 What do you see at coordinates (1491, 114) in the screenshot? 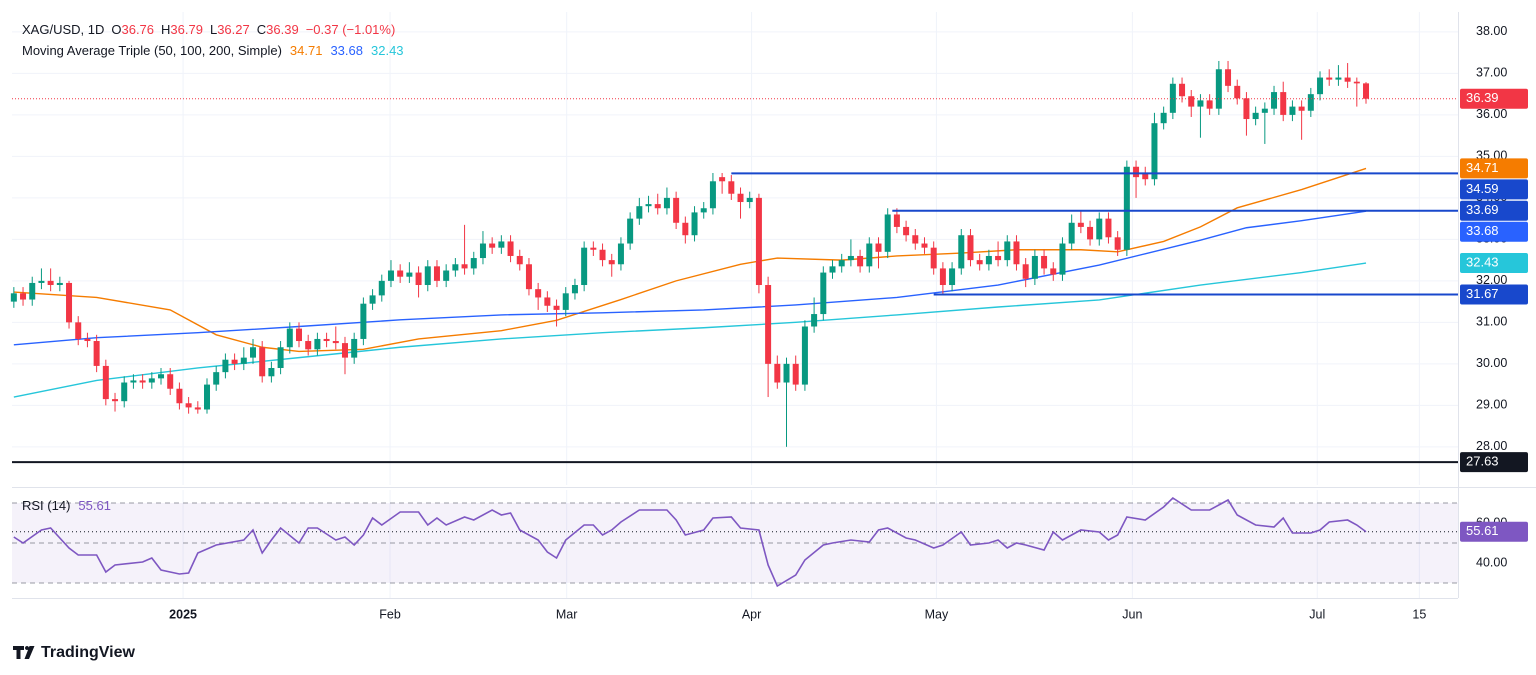
I see `y-tick-label: 36.00` at bounding box center [1491, 114].